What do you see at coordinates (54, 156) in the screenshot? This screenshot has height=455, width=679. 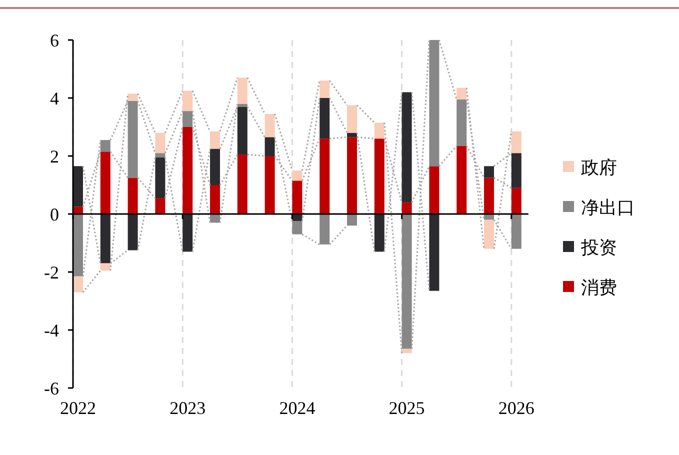 I see `y-tick-label: 2` at bounding box center [54, 156].